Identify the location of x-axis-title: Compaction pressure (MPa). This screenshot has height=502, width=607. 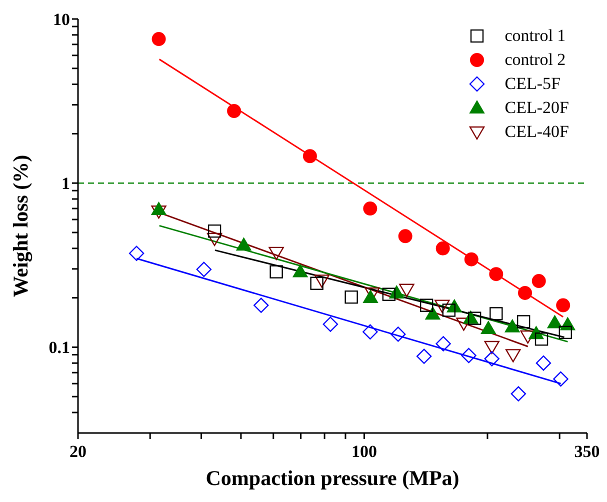
(333, 478).